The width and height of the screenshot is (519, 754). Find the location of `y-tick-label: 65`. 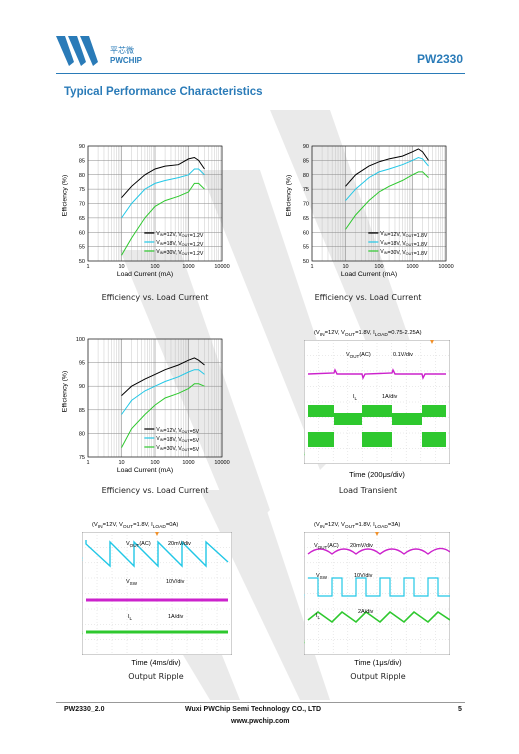

y-tick-label: 65 is located at coordinates (306, 219).